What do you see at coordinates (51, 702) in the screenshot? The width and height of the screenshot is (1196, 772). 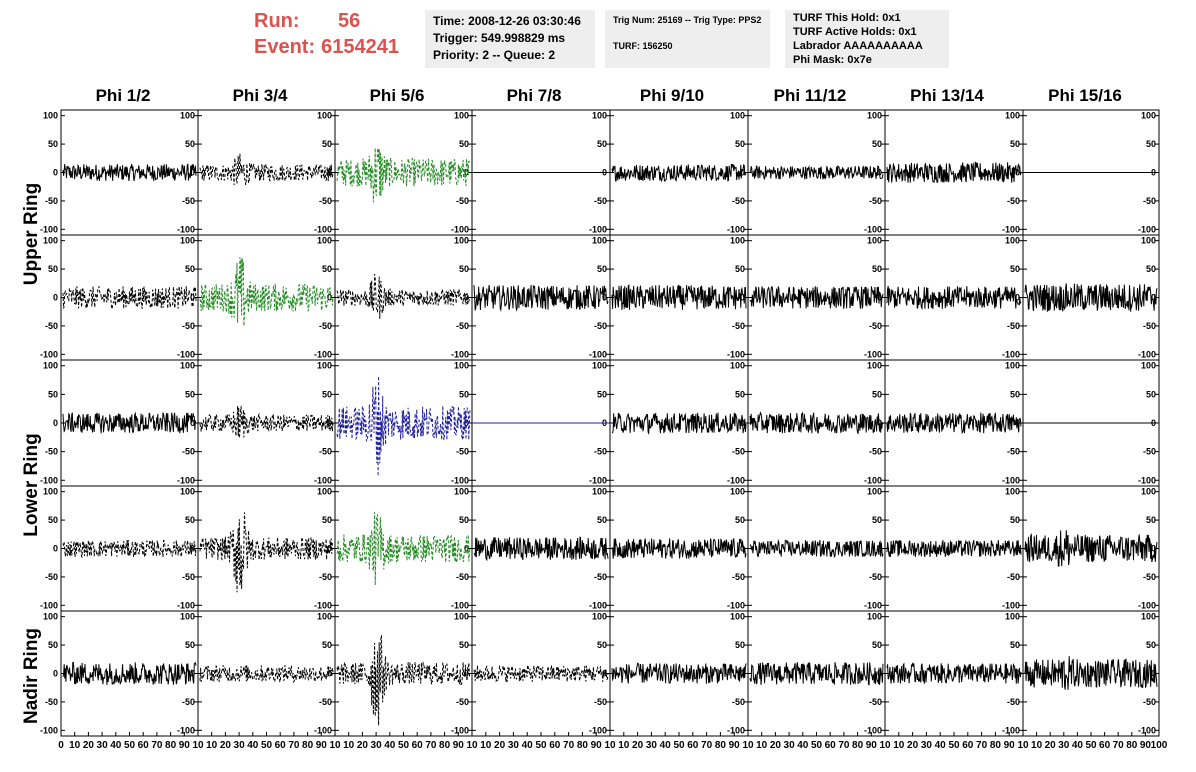 I see `ytick-label-left-r4-3: -50` at bounding box center [51, 702].